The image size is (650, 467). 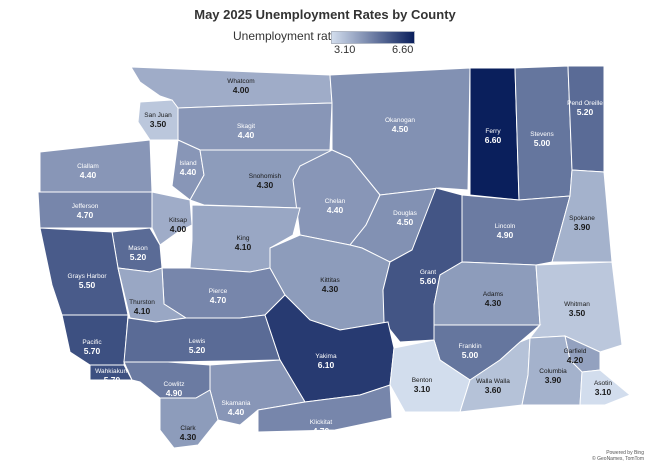 I want to click on county-name-clark: Clark, so click(x=188, y=428).